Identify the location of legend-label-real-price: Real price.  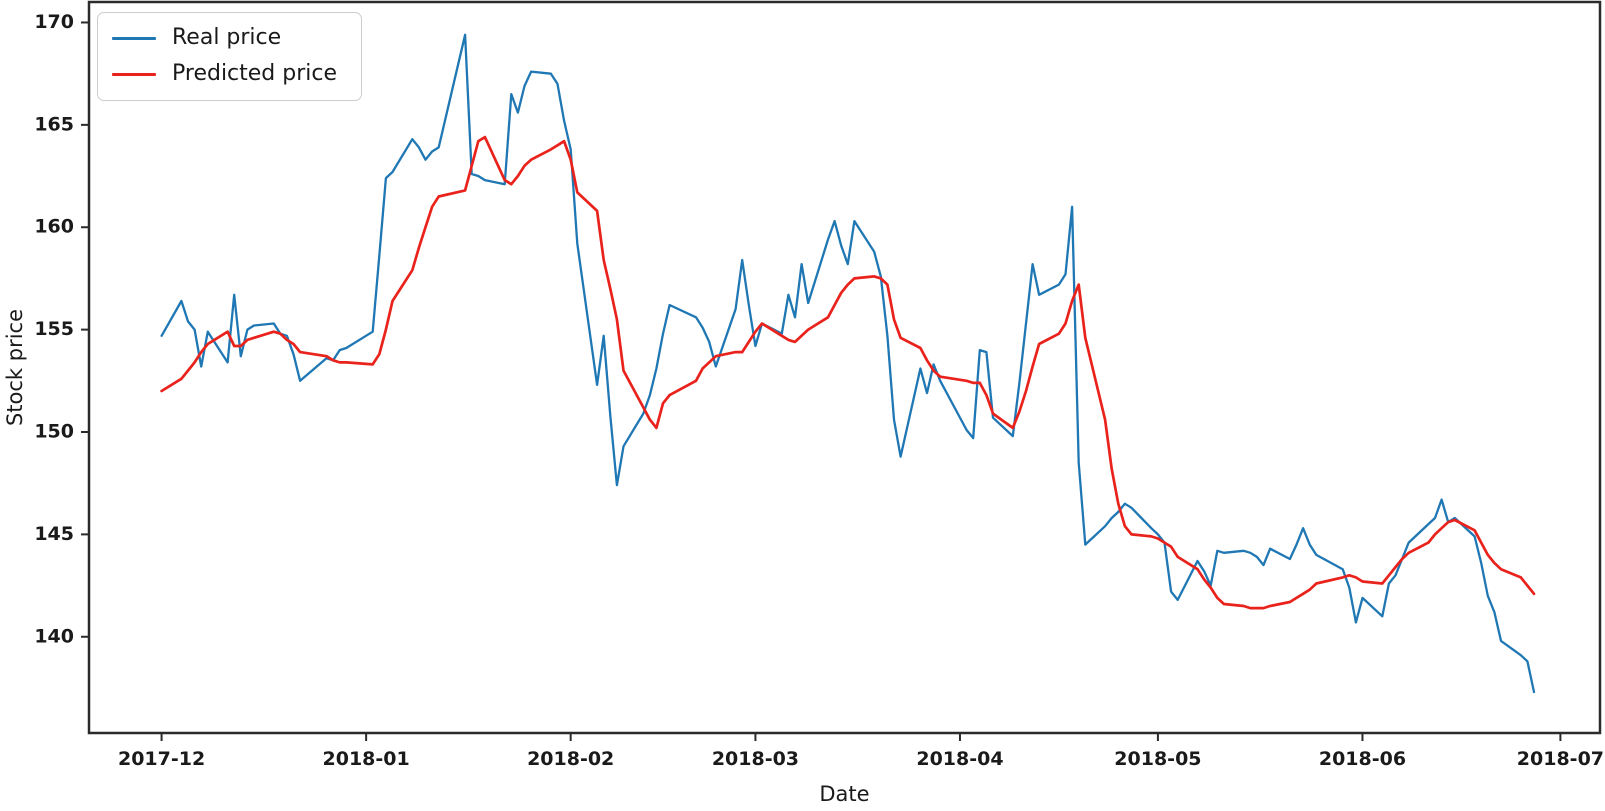
(227, 37).